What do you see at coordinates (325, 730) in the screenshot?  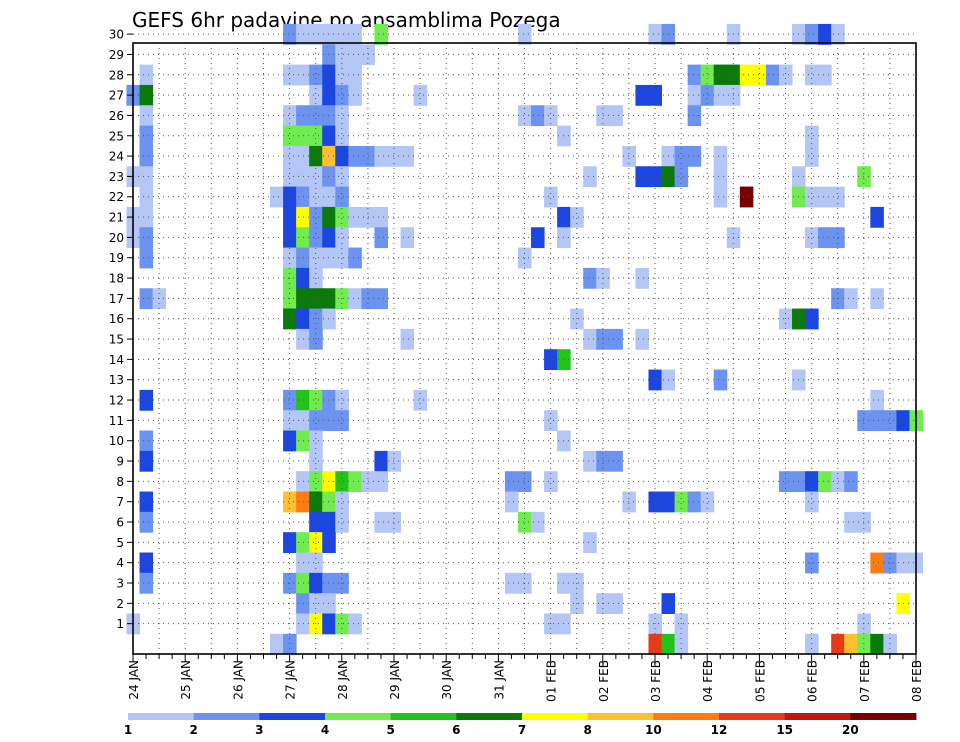 I see `colorbar-label: 4` at bounding box center [325, 730].